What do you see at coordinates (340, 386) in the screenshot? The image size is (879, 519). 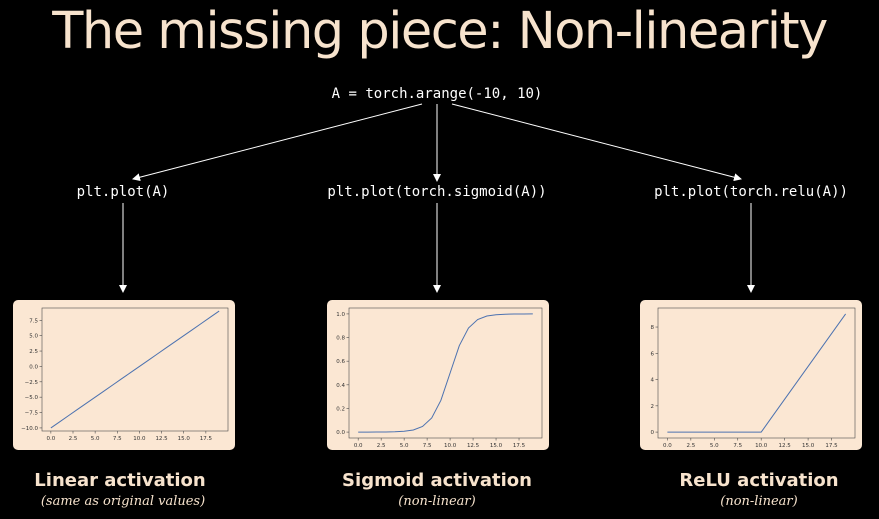 I see `y-tick-label: 0.4` at bounding box center [340, 386].